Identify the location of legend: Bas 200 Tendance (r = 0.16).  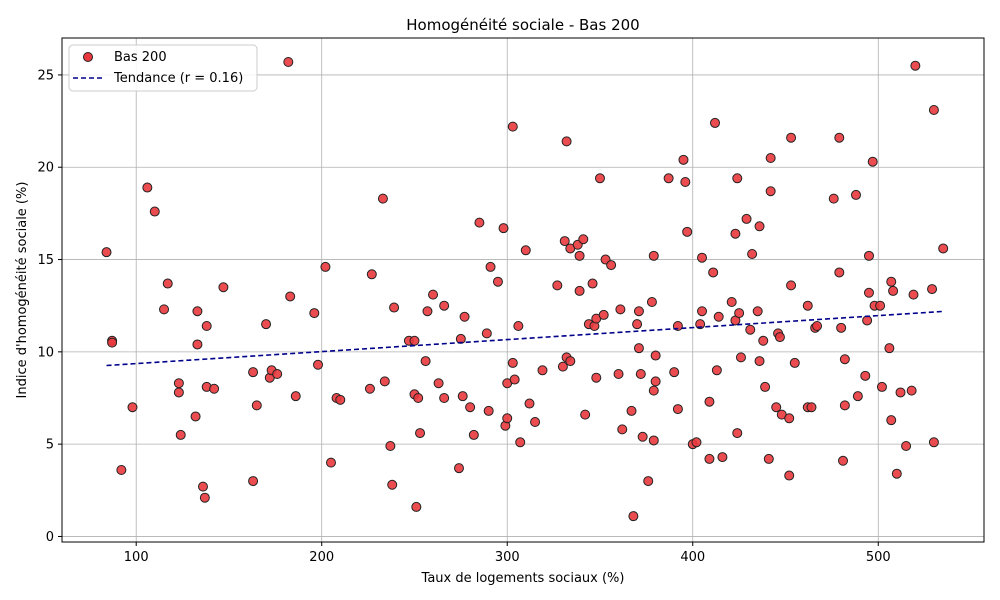
(163, 68).